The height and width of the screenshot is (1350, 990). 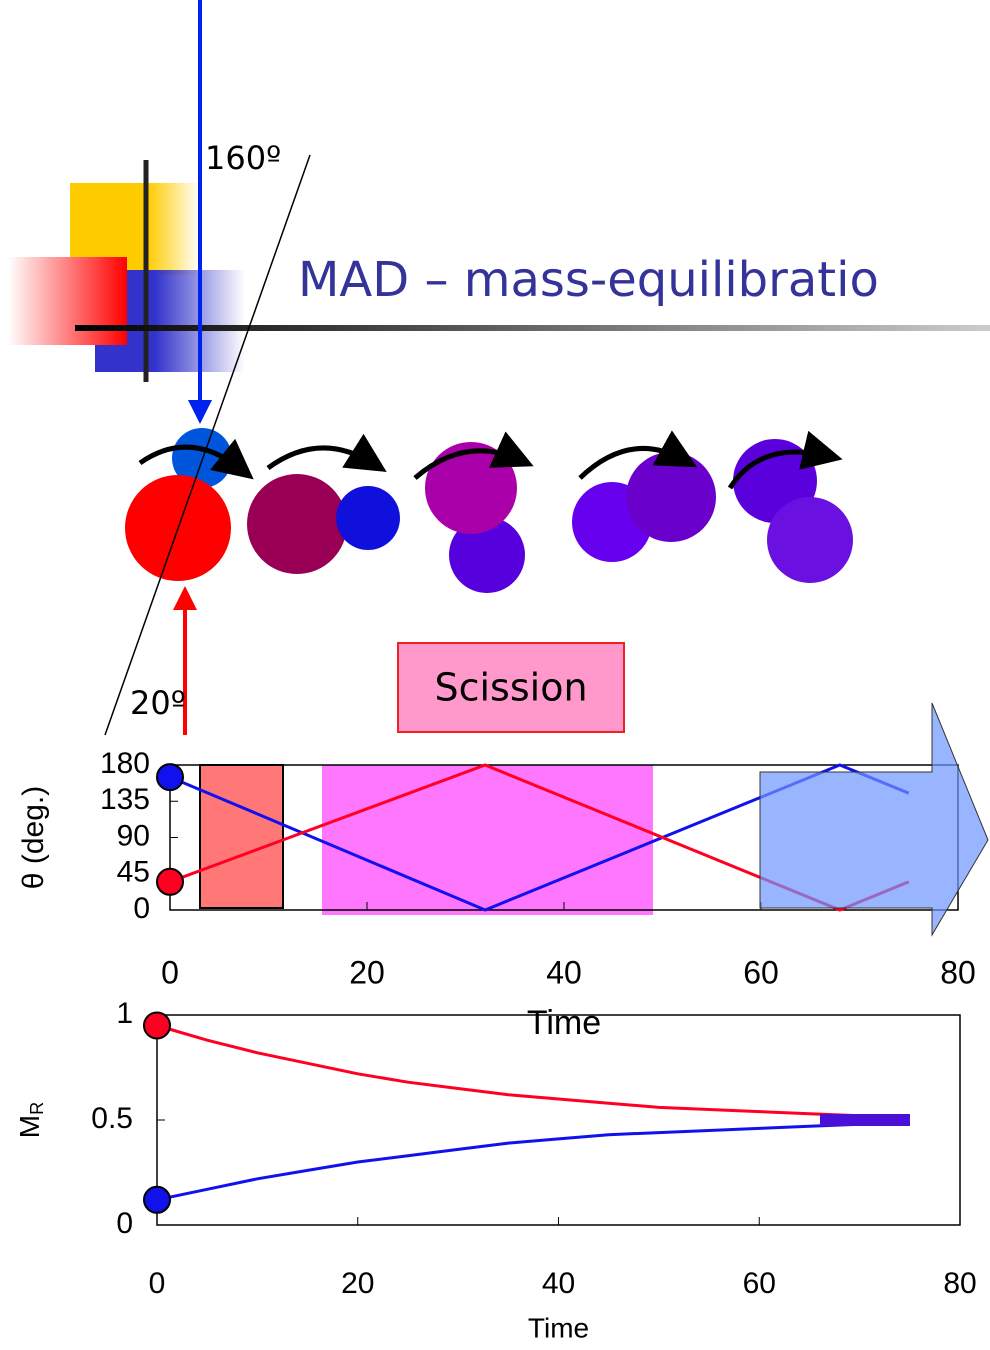 What do you see at coordinates (112, 1118) in the screenshot?
I see `y-tick-label: 0.5` at bounding box center [112, 1118].